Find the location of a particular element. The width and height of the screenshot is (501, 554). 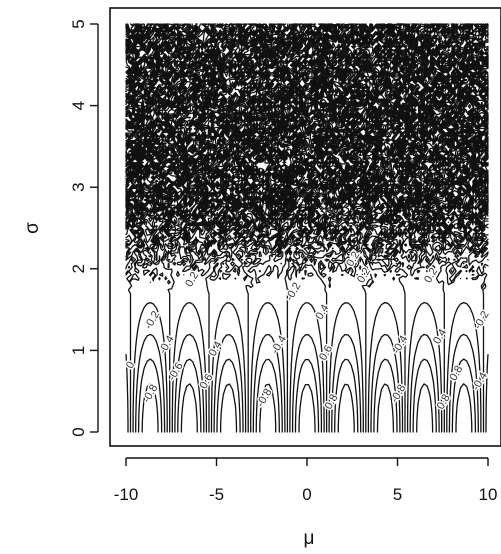

y-tick-label: 4 is located at coordinates (78, 105).